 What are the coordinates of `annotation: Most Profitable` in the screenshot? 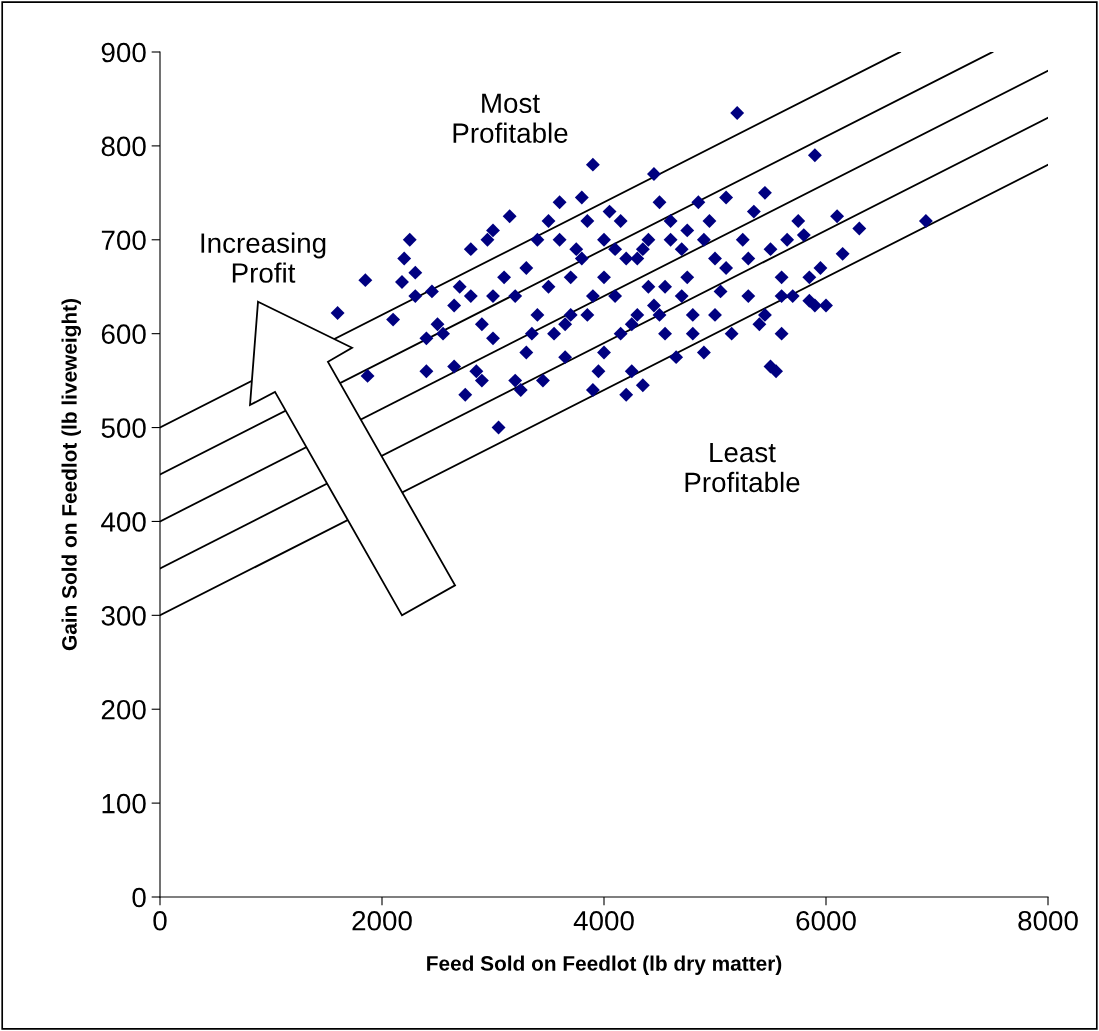 It's located at (510, 118).